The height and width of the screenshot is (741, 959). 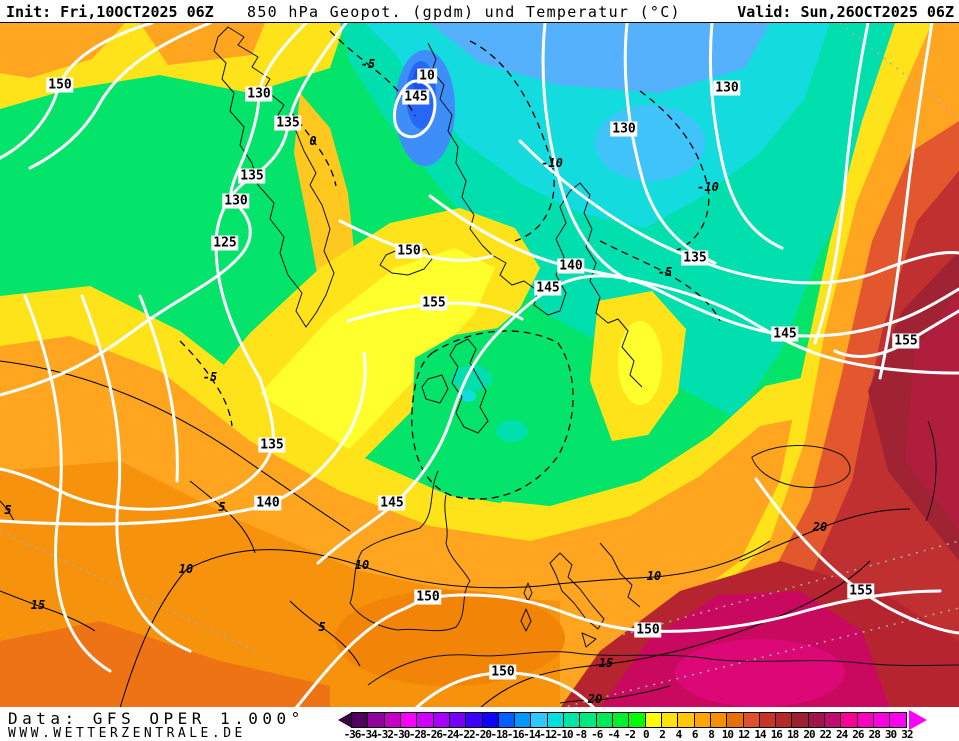 I want to click on legend-tick-label: -4, so click(x=613, y=734).